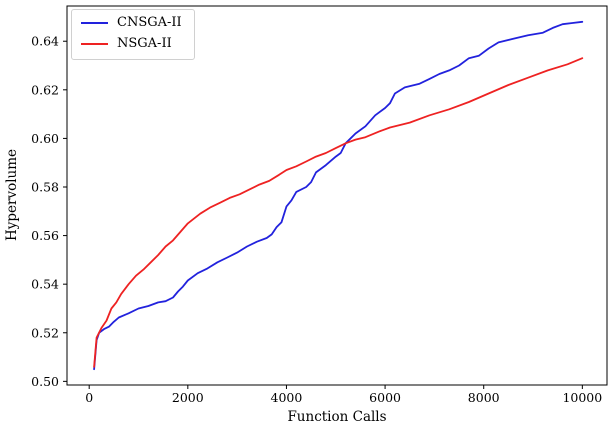  What do you see at coordinates (45, 235) in the screenshot?
I see `y-tick-label: 0.56` at bounding box center [45, 235].